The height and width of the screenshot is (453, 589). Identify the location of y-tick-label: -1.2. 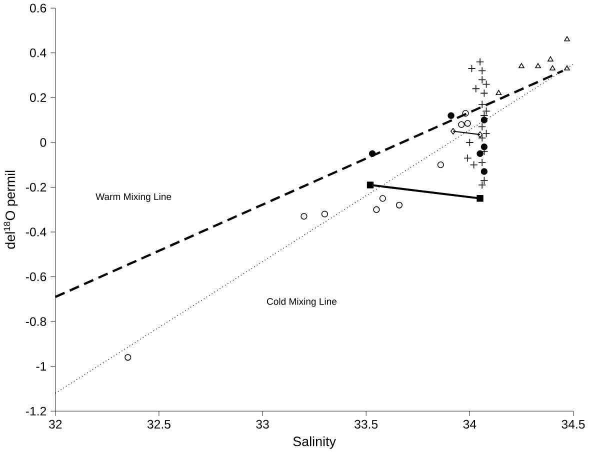
(36, 411).